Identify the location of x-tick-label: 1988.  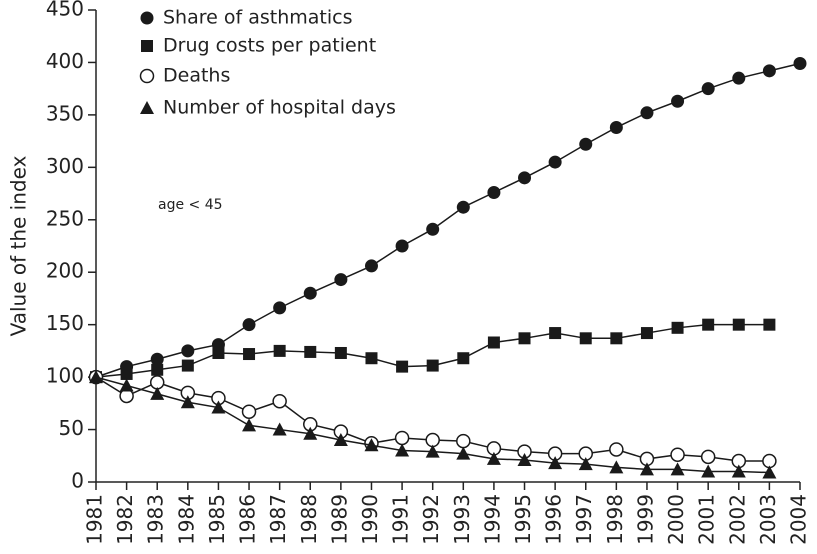
(309, 519).